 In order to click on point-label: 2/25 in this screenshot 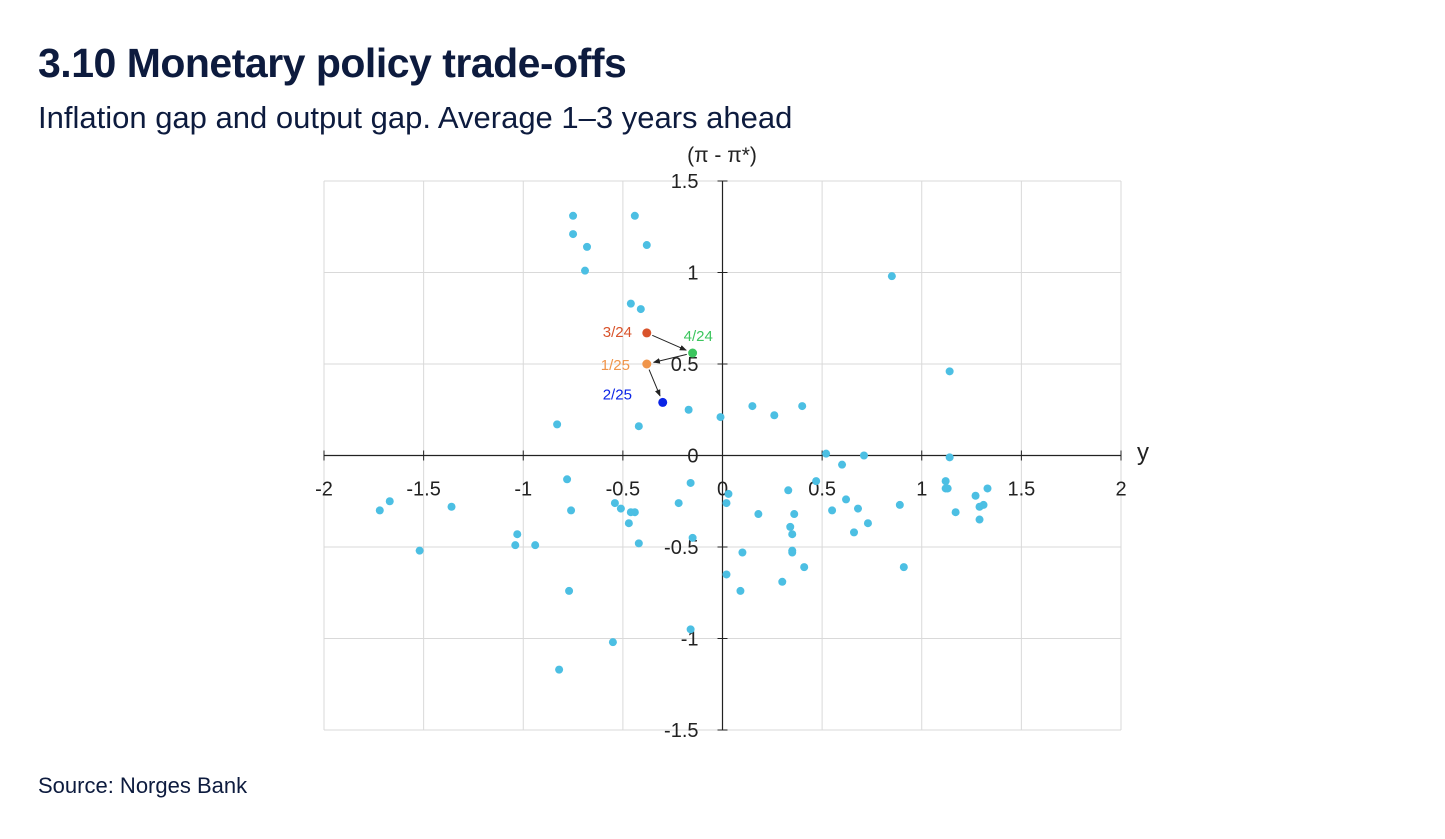, I will do `click(617, 394)`.